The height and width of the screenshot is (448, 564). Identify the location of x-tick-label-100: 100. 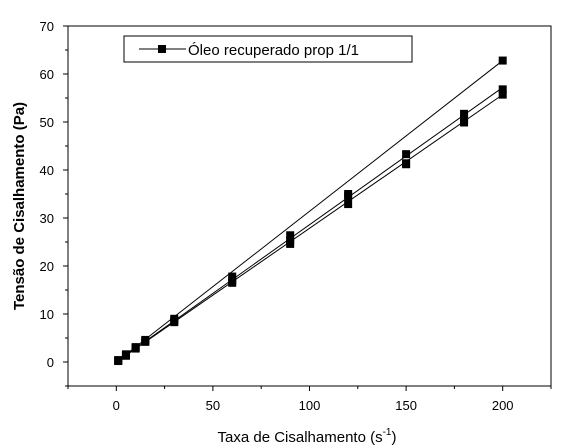
(310, 405).